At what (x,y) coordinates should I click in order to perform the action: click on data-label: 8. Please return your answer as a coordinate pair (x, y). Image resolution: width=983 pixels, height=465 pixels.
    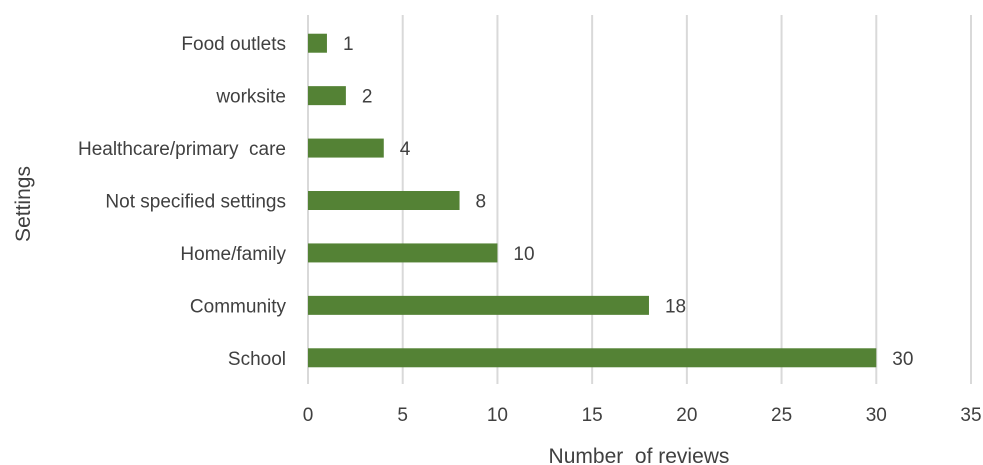
    Looking at the image, I should click on (481, 202).